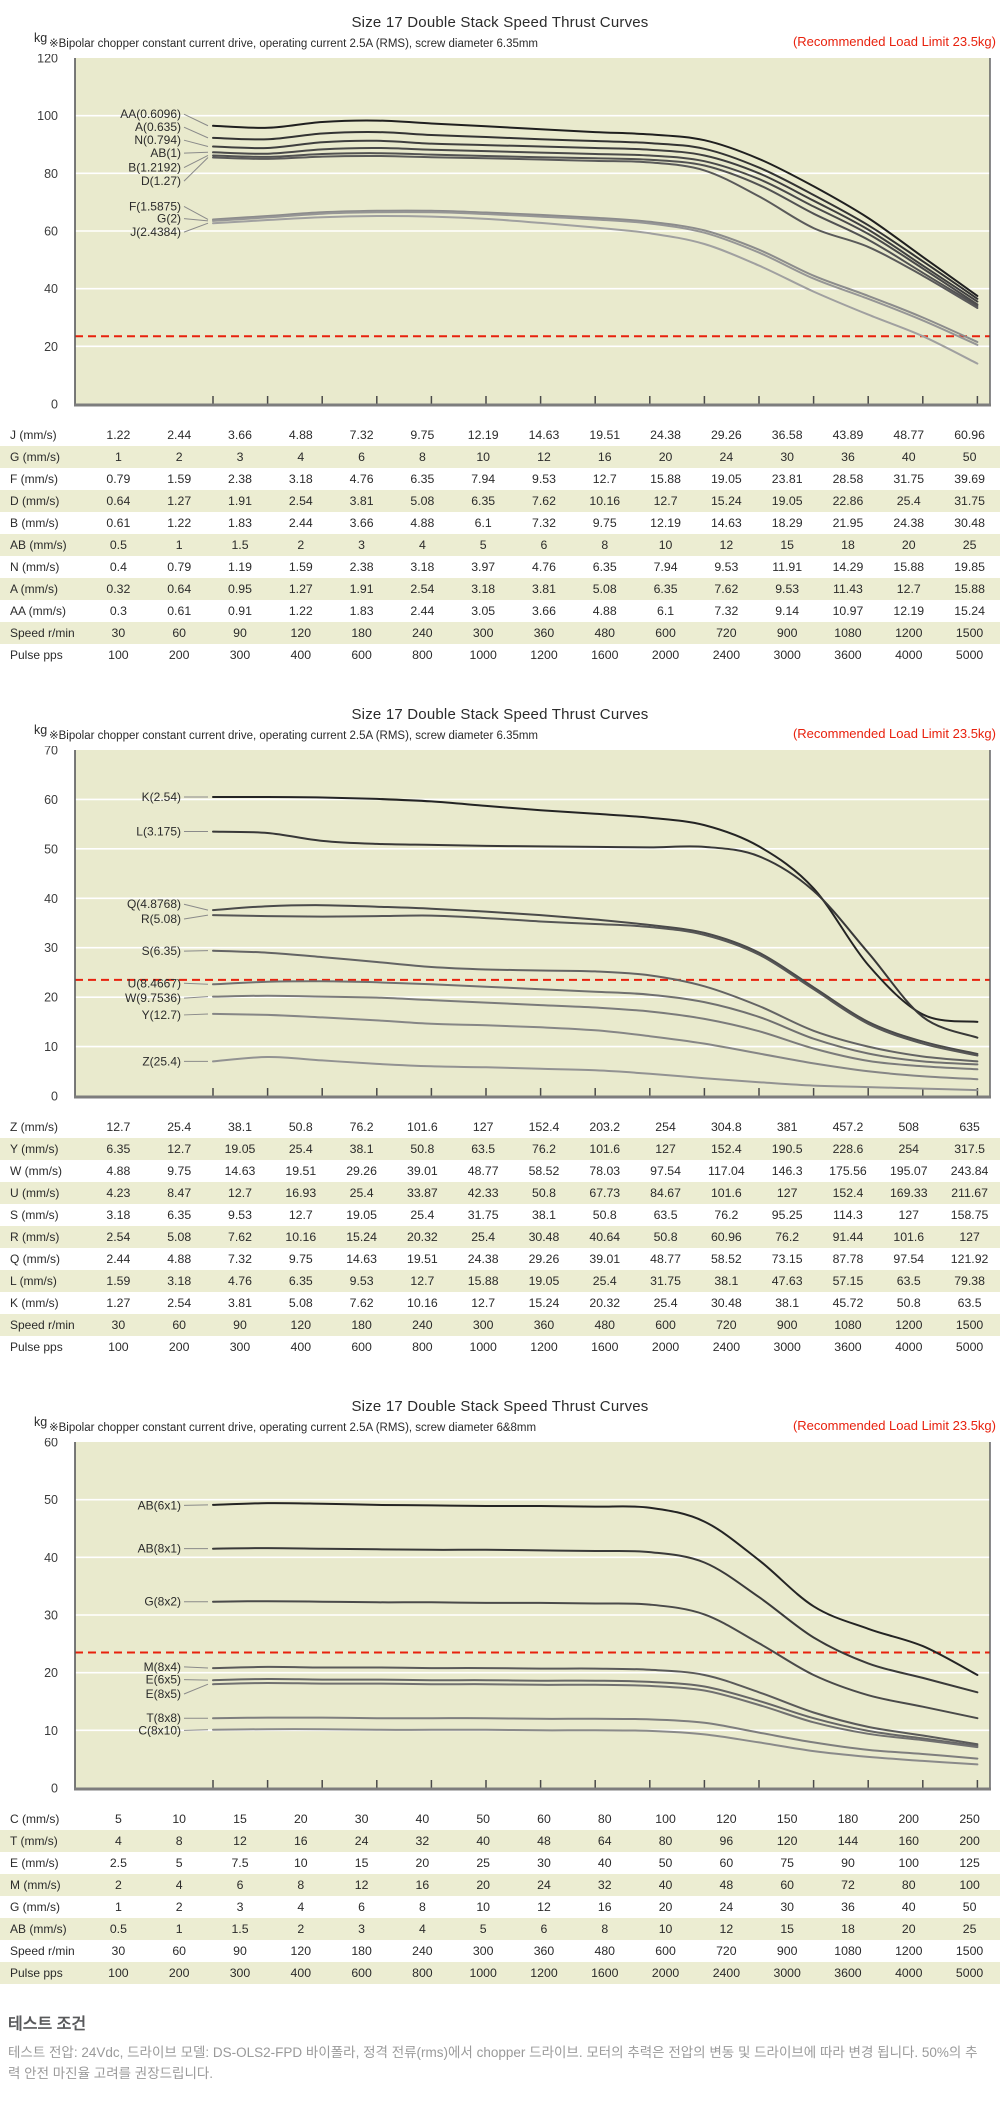  What do you see at coordinates (787, 1819) in the screenshot?
I see `table-cell: 150` at bounding box center [787, 1819].